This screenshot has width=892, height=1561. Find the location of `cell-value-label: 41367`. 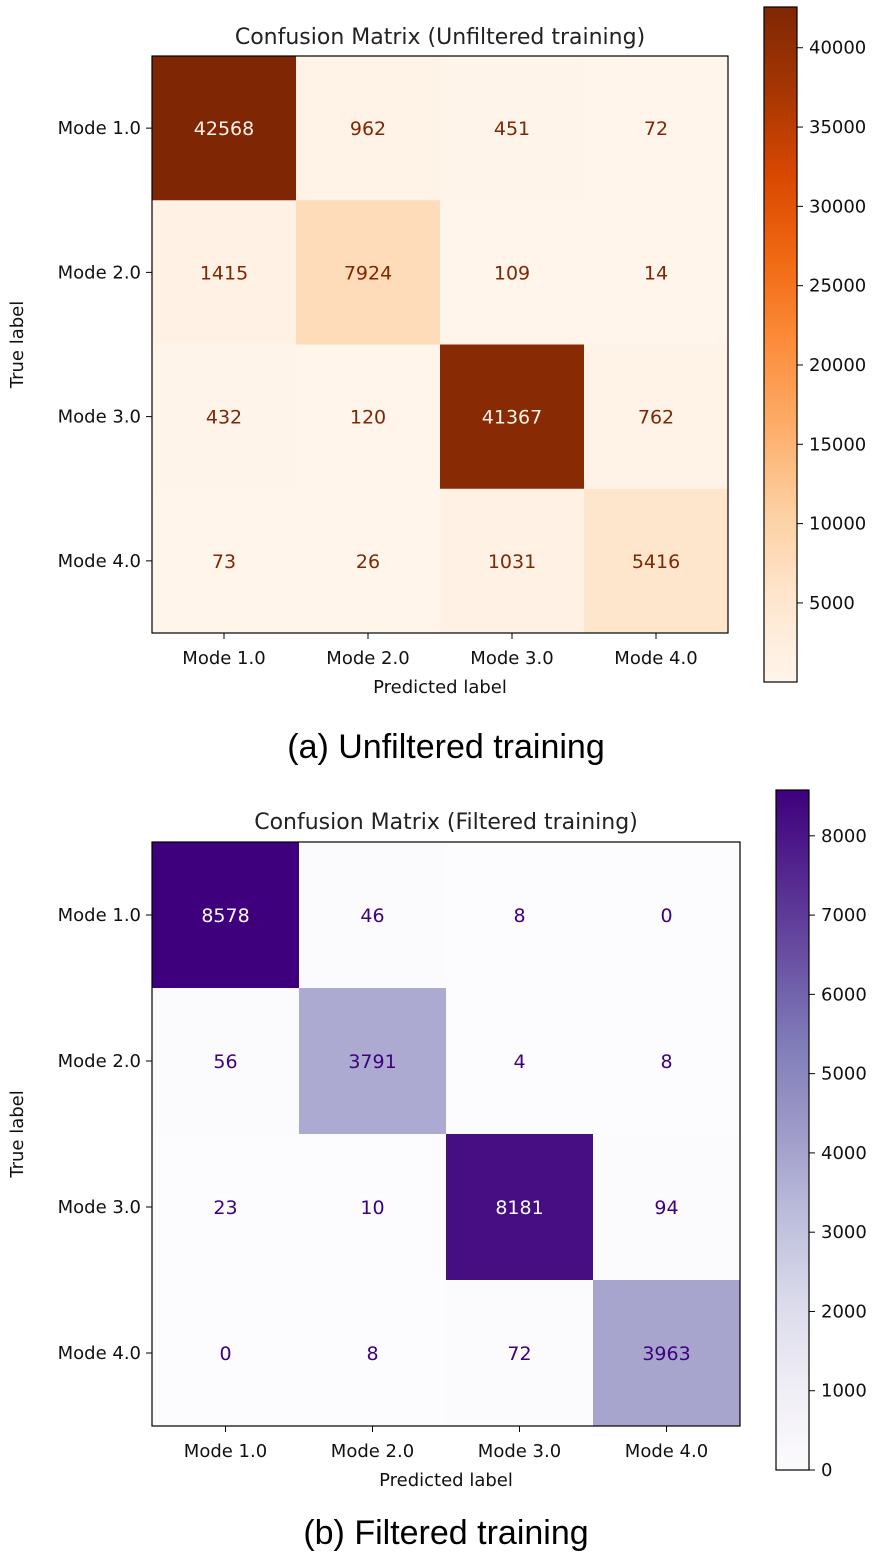

cell-value-label: 41367 is located at coordinates (512, 418).